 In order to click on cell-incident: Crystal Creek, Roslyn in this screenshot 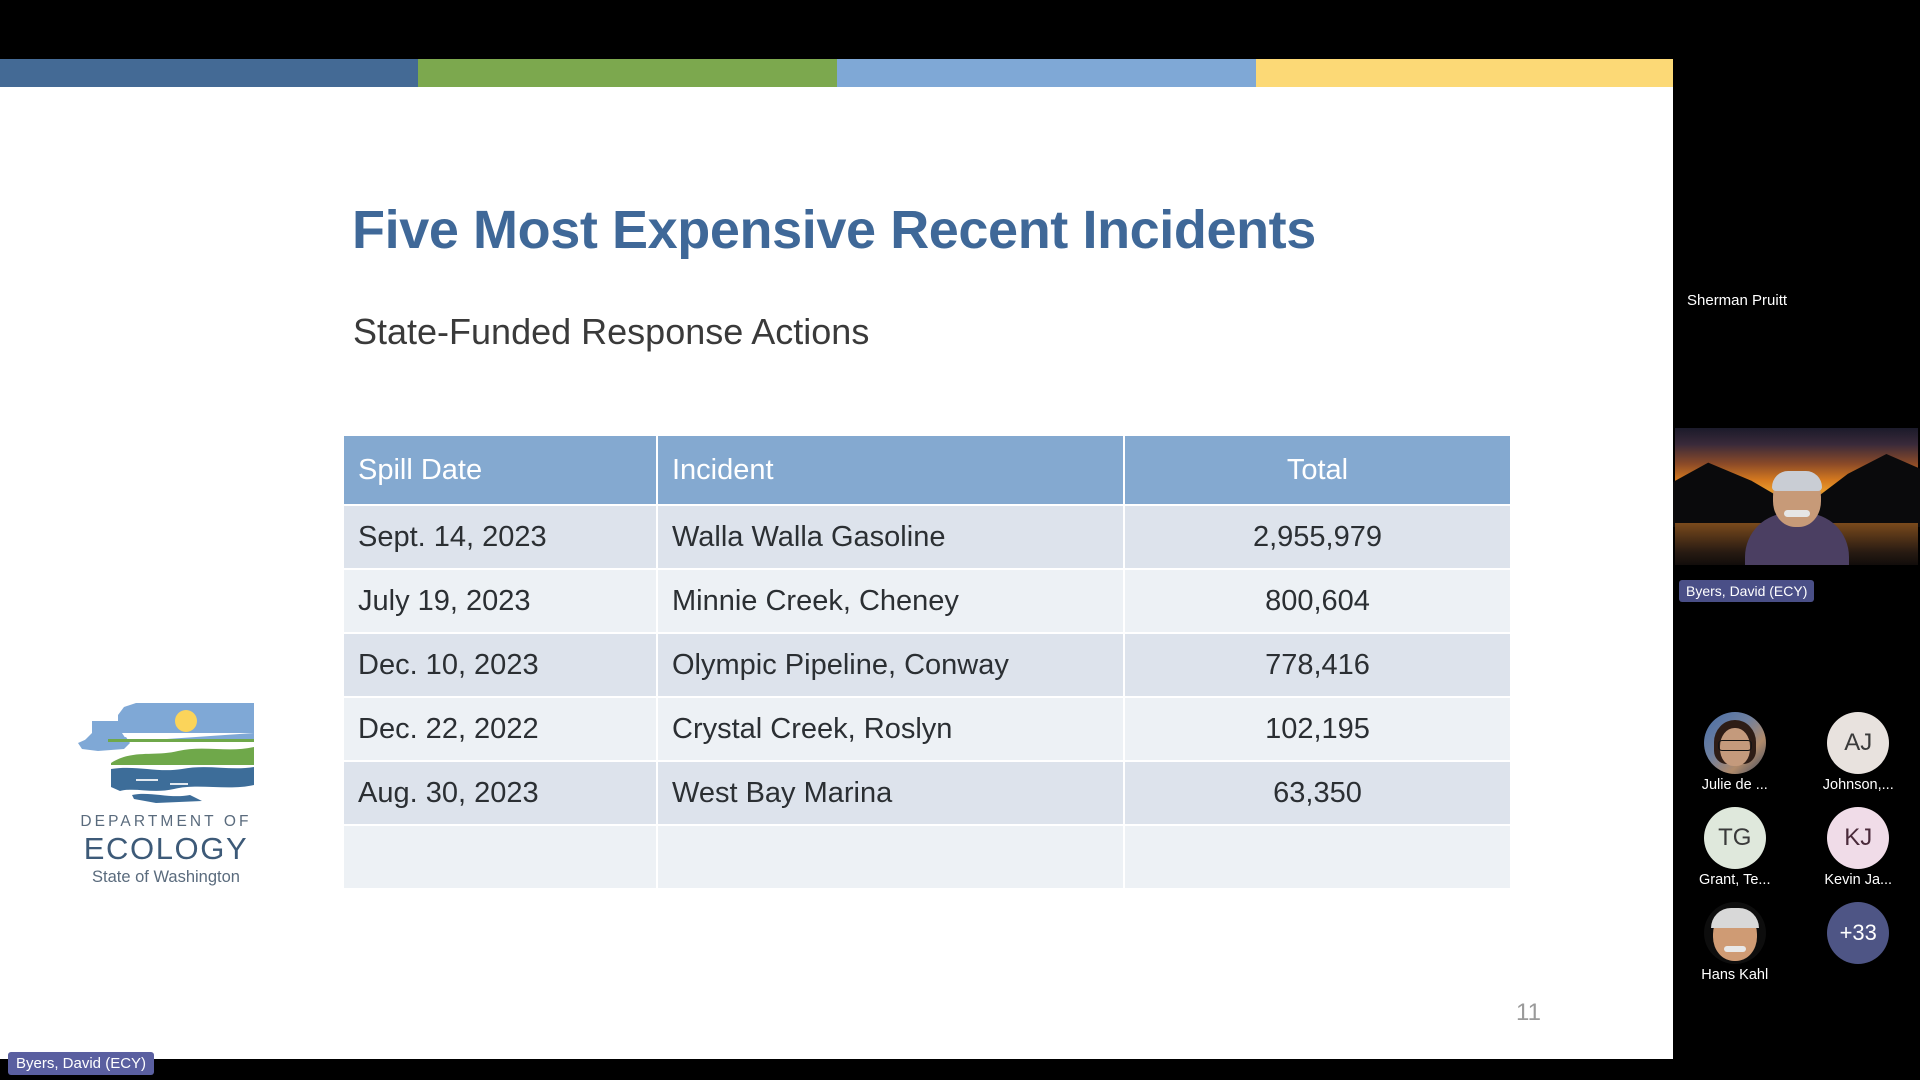, I will do `click(890, 729)`.